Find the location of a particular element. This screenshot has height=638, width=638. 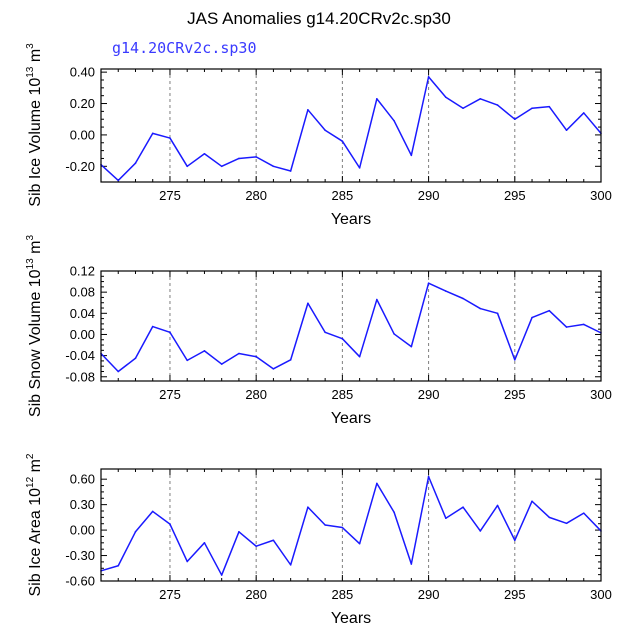

y-axis-title: Sib Ice Volume 1013 m3 is located at coordinates (34, 125).